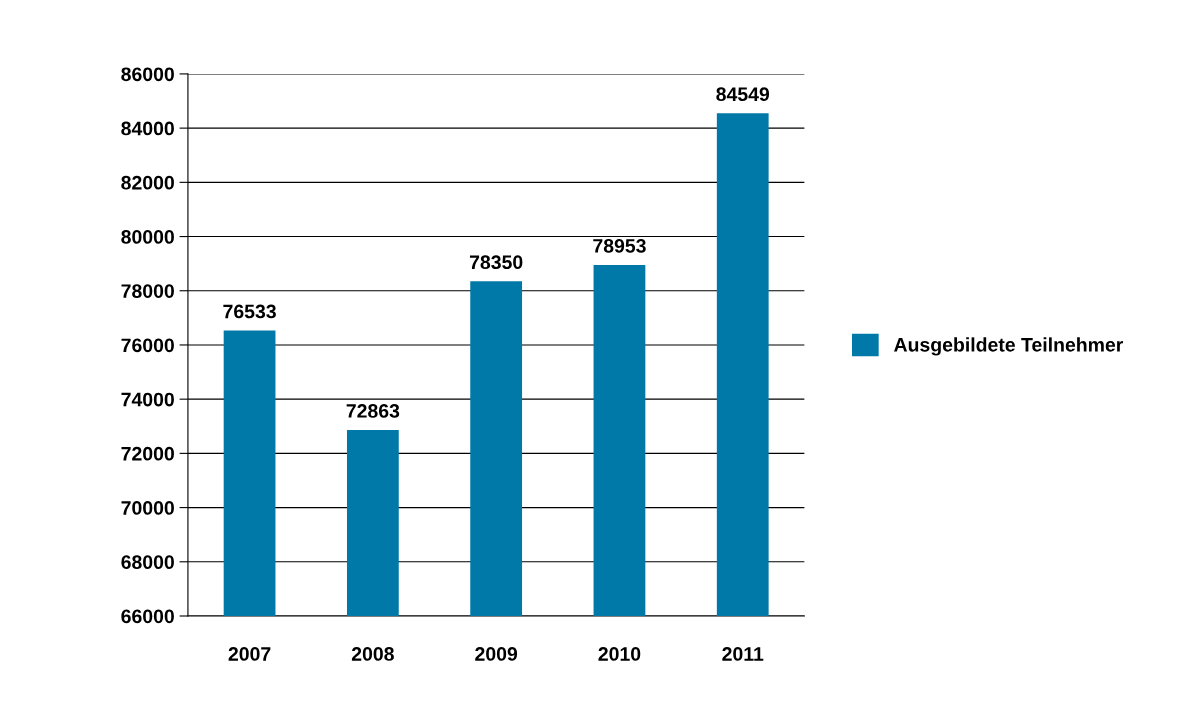 Image resolution: width=1197 pixels, height=704 pixels. What do you see at coordinates (249, 654) in the screenshot?
I see `x-tick-label: 2007` at bounding box center [249, 654].